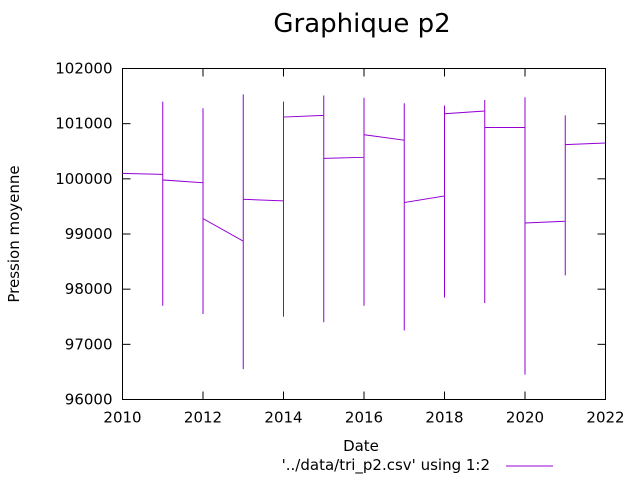 The height and width of the screenshot is (480, 640). Describe the element at coordinates (386, 465) in the screenshot. I see `legend-label: '../data/tri_p2.csv' using 1:2` at that location.